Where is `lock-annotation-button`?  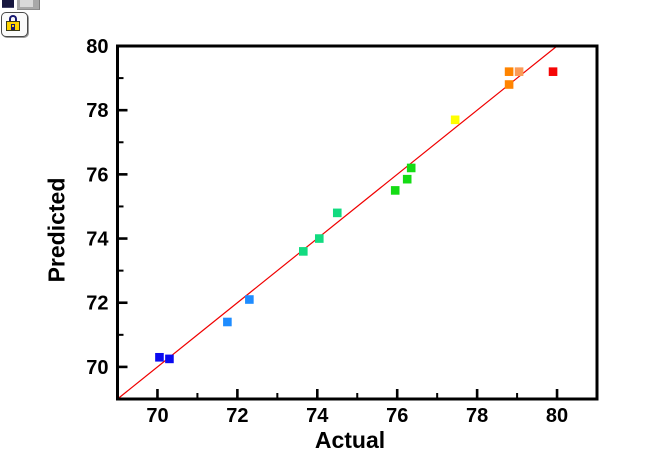 lock-annotation-button is located at coordinates (14, 24).